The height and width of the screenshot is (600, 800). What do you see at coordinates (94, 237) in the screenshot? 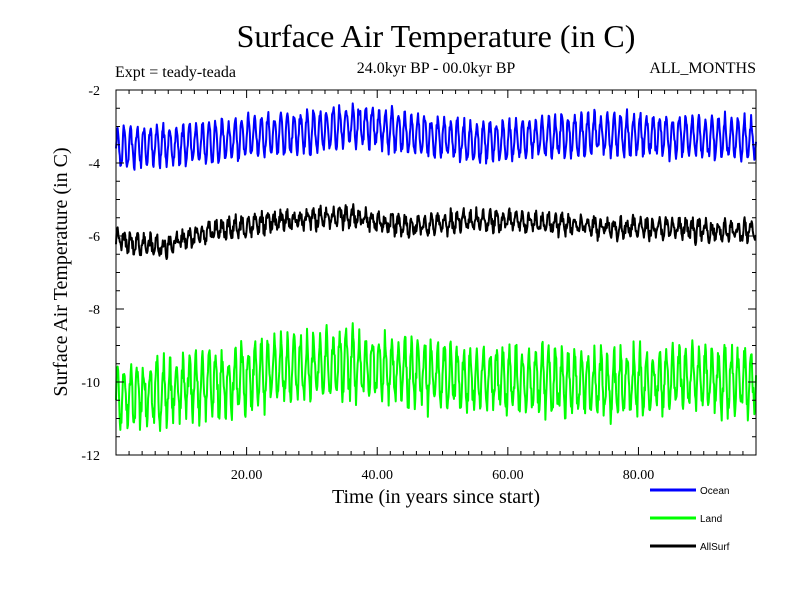
I see `y-tick-label: -6` at bounding box center [94, 237].